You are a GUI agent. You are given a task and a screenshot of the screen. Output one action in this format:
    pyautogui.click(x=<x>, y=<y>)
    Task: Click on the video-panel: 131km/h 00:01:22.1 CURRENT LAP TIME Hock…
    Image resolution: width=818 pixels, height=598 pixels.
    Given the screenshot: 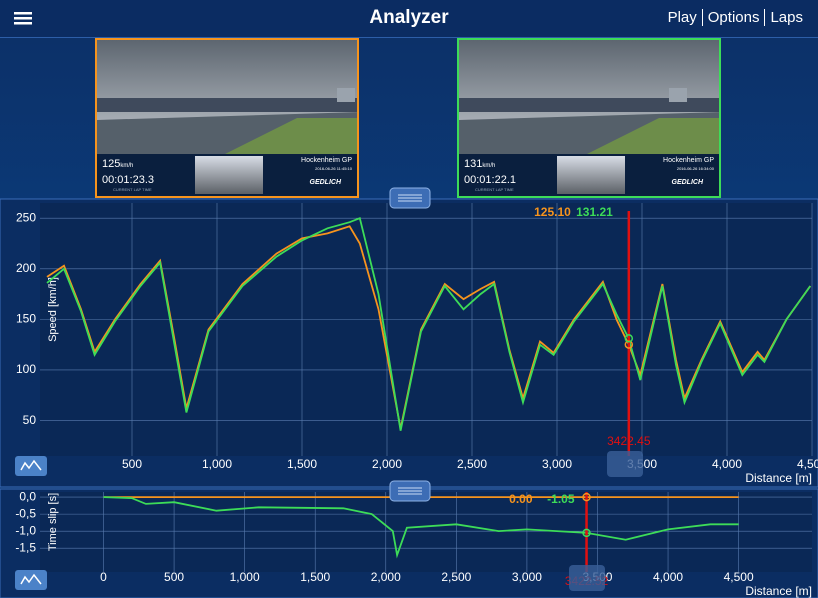 What is the action you would take?
    pyautogui.click(x=589, y=118)
    